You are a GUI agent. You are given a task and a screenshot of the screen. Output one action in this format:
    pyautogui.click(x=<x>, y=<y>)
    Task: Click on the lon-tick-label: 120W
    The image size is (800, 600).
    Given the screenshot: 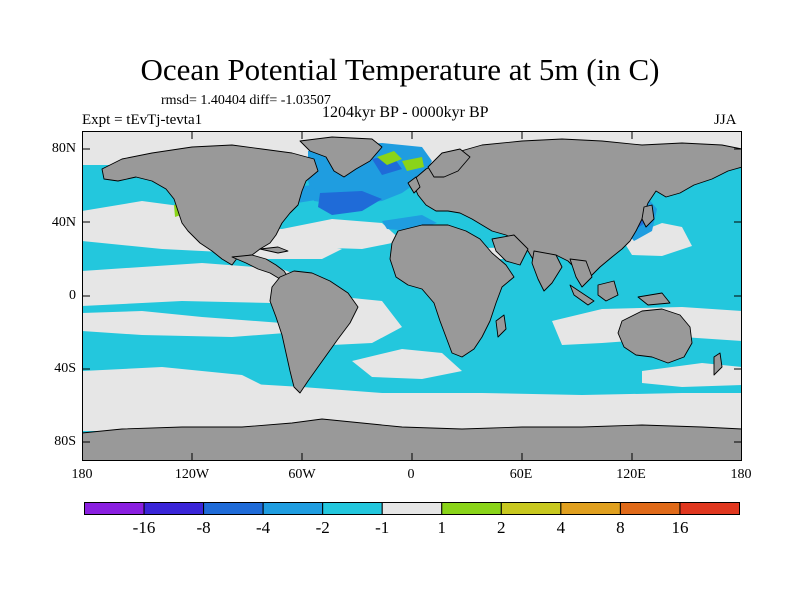 What is the action you would take?
    pyautogui.click(x=192, y=474)
    